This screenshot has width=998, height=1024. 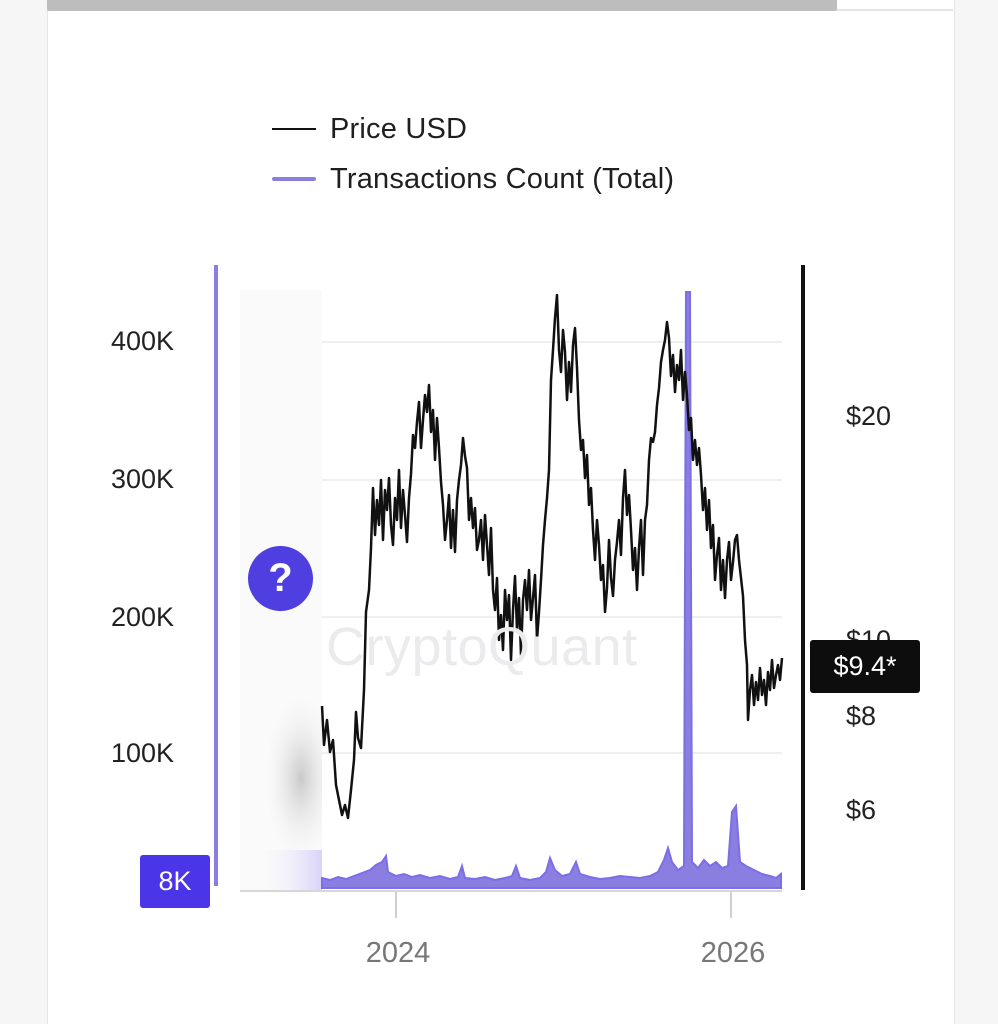 What do you see at coordinates (865, 666) in the screenshot?
I see `price-current-value-badge: $9.4*` at bounding box center [865, 666].